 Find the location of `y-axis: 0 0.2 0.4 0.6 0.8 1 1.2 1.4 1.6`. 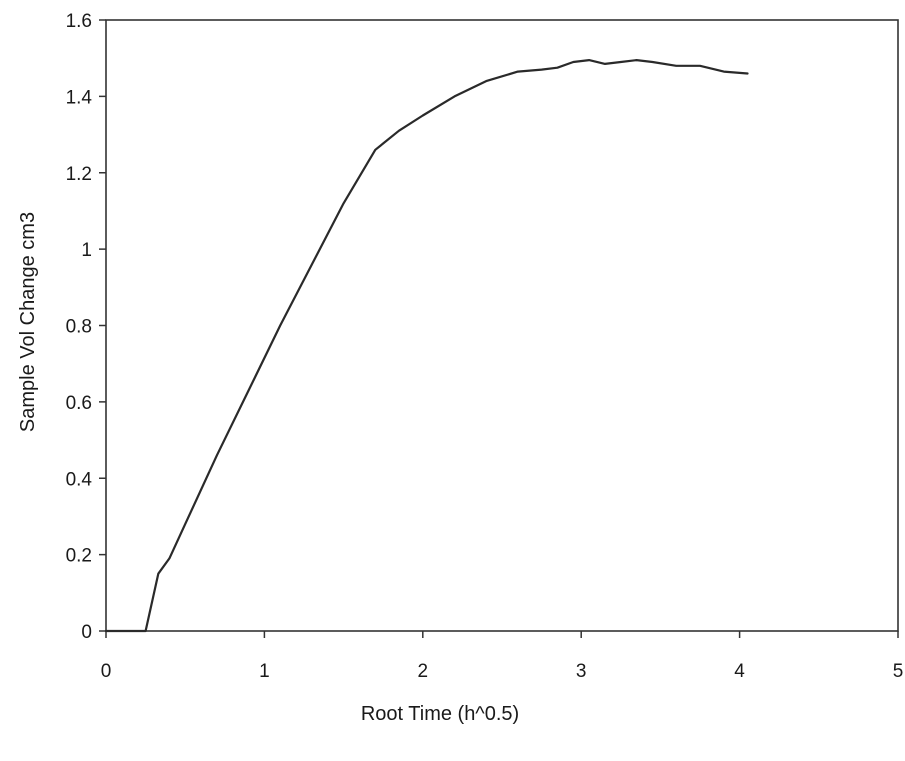

y-axis: 0 0.2 0.4 0.6 0.8 1 1.2 1.4 1.6 is located at coordinates (86, 327).